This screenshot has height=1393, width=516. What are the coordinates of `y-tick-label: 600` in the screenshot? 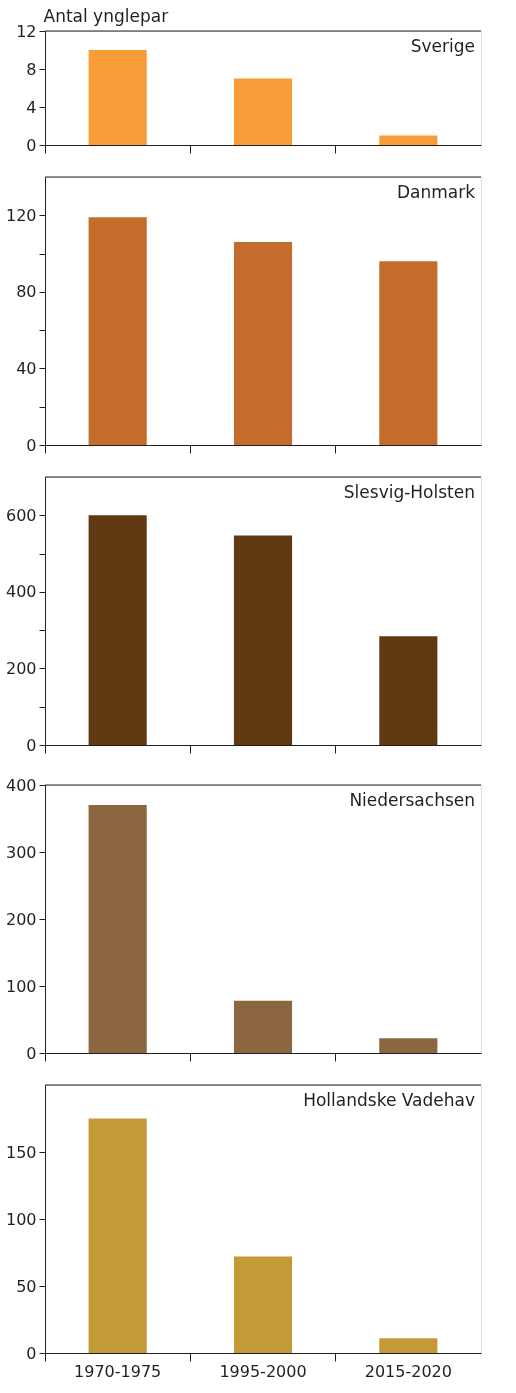 It's located at (21, 515).